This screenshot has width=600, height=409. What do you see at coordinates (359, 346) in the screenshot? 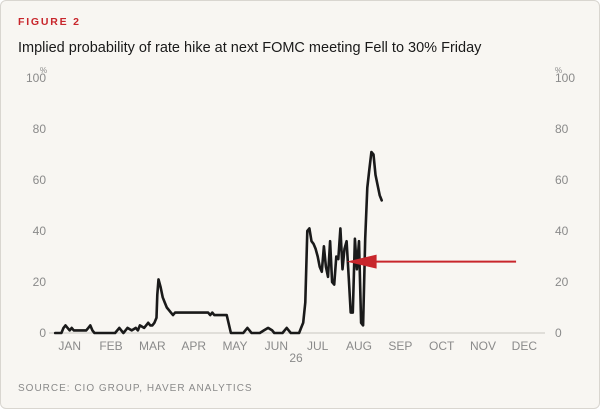
I see `x-tick-label-aug: AUG` at bounding box center [359, 346].